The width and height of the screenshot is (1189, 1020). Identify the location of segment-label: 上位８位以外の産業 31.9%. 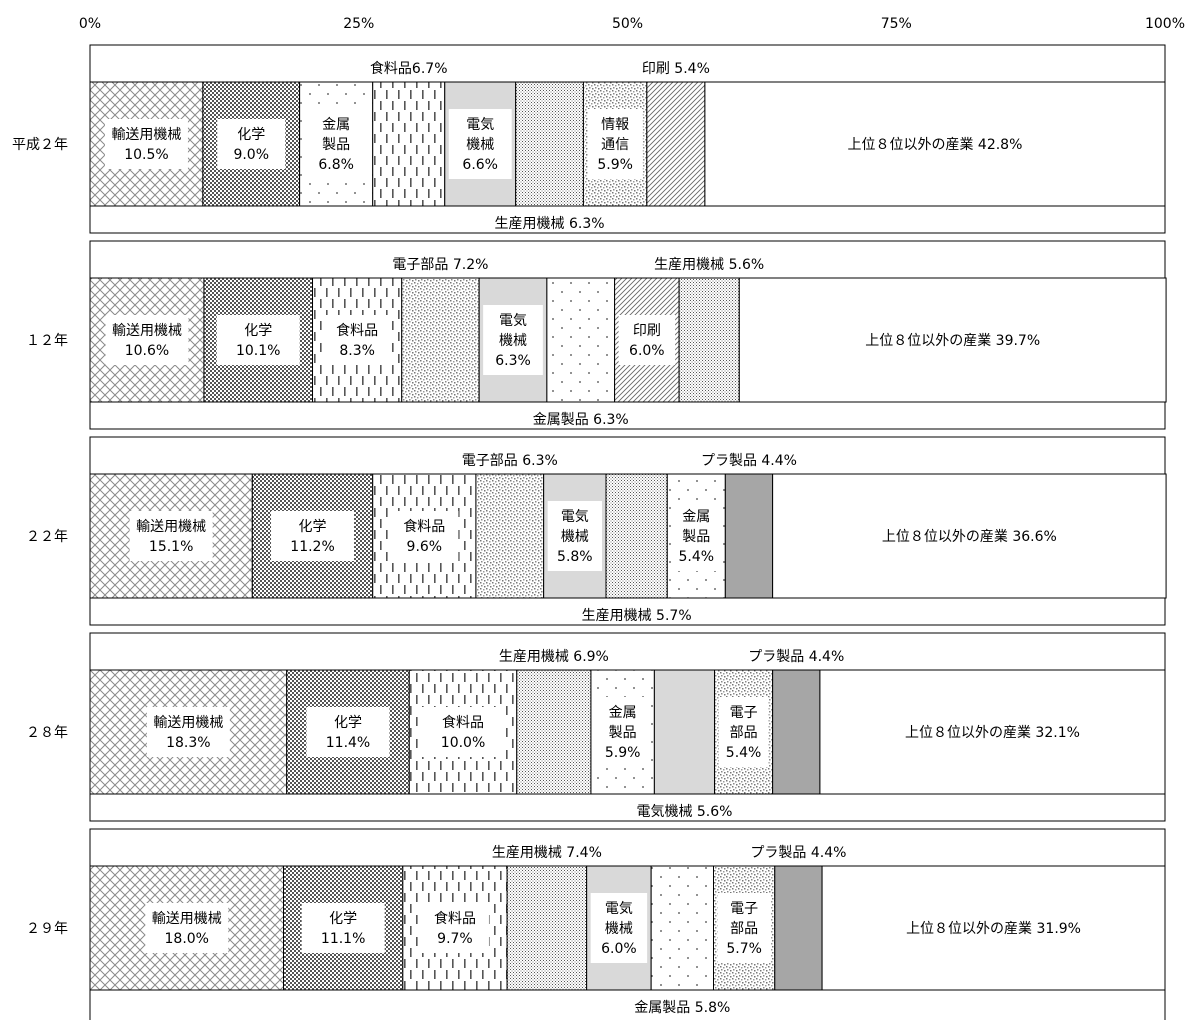
(993, 929).